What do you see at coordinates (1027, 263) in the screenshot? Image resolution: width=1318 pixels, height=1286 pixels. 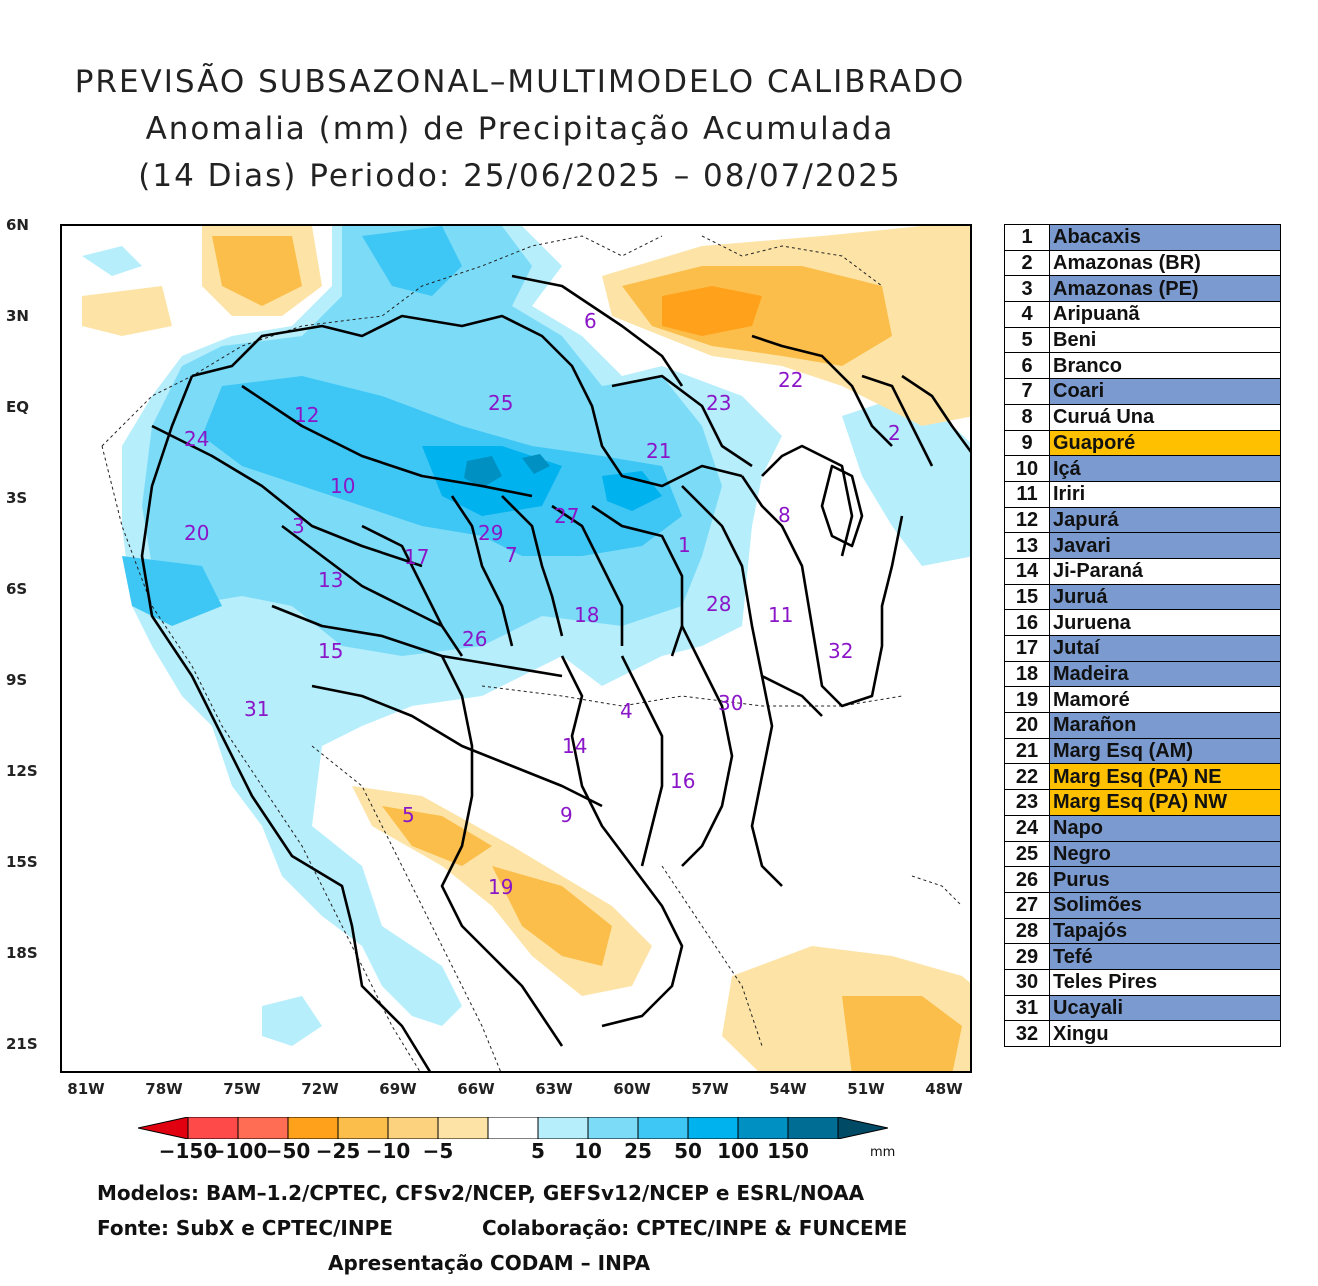 I see `basin-number: 2` at bounding box center [1027, 263].